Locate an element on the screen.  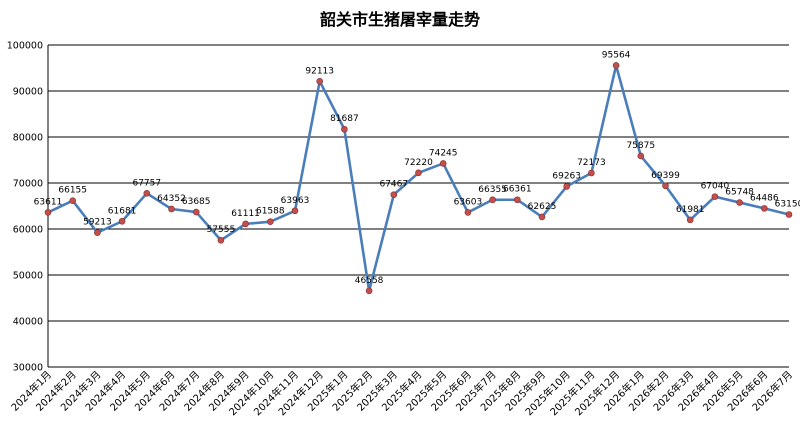
data-label: 67040 is located at coordinates (715, 187).